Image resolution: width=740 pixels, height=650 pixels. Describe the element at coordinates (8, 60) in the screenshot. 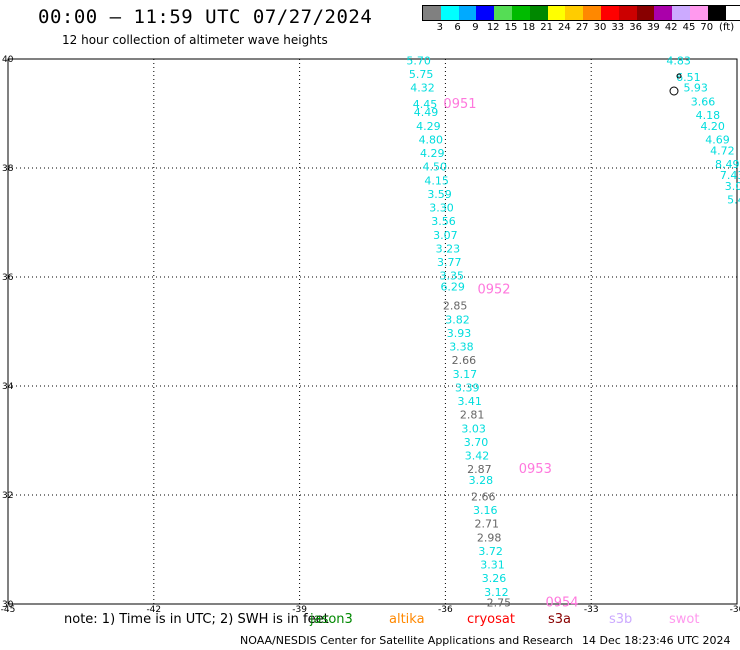

I see `y-tick-label: 40` at that location.